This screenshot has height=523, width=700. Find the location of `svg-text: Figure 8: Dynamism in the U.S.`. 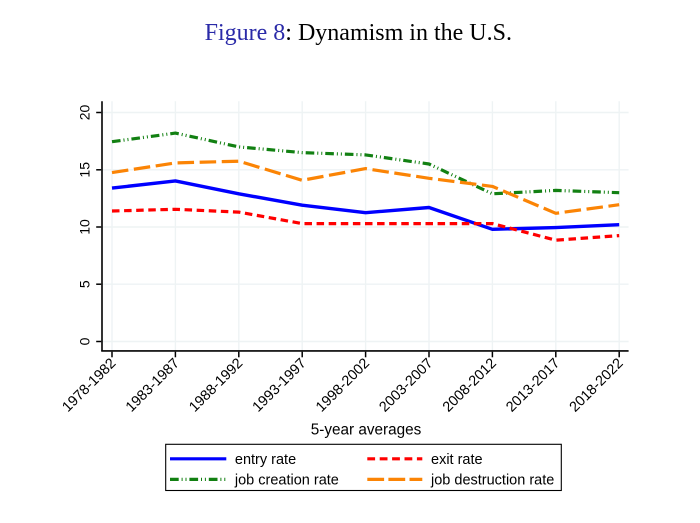

svg-text: Figure 8: Dynamism in the U.S. is located at coordinates (358, 33).